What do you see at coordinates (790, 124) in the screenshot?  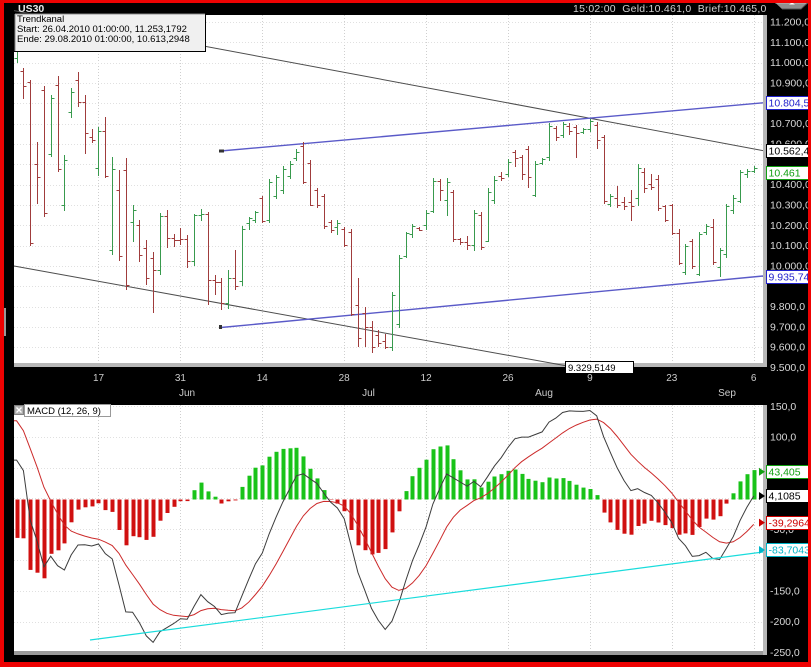 I see `svg-text: 10.700,0` at bounding box center [790, 124].